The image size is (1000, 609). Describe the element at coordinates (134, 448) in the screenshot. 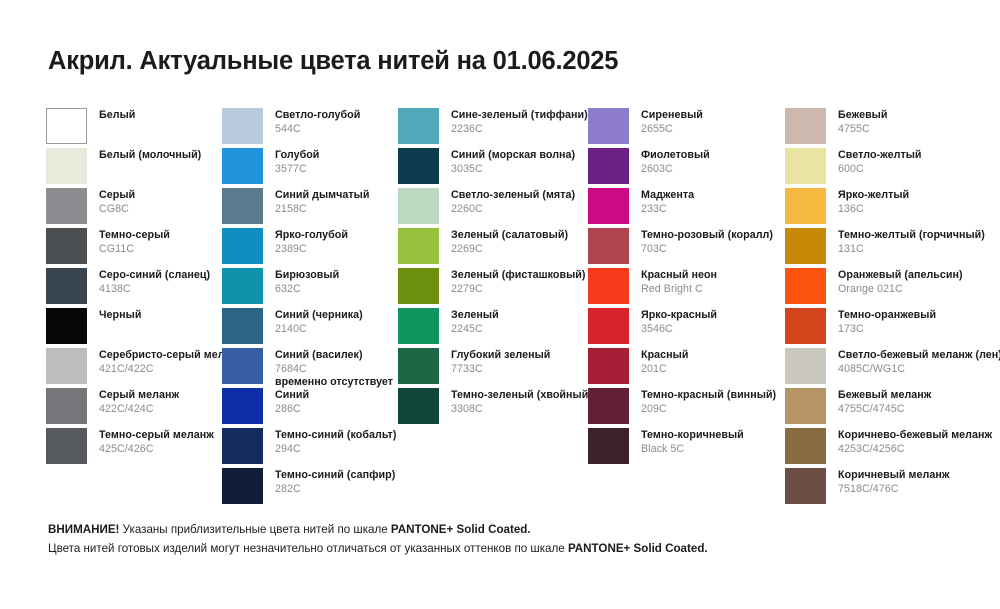

I see `swatch-row: Темно-серый меланж 425C/426C` at that location.